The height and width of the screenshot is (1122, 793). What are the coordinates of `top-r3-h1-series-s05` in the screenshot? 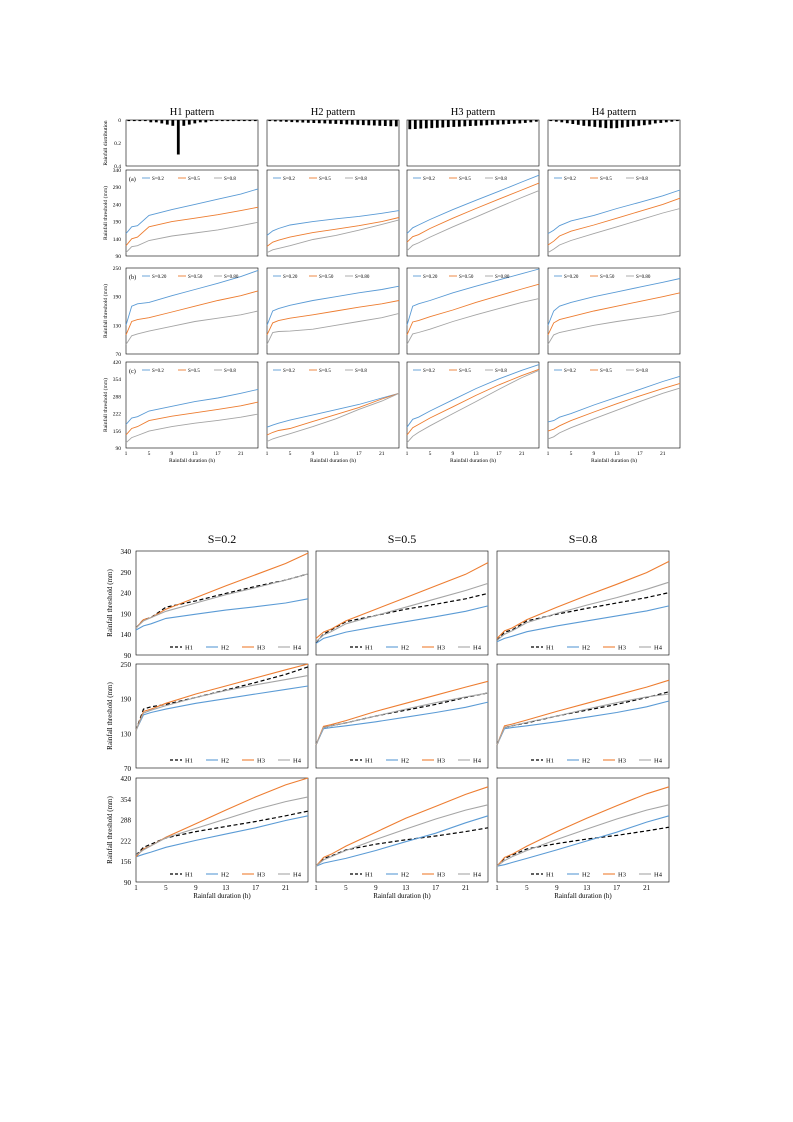 It's located at (192, 418).